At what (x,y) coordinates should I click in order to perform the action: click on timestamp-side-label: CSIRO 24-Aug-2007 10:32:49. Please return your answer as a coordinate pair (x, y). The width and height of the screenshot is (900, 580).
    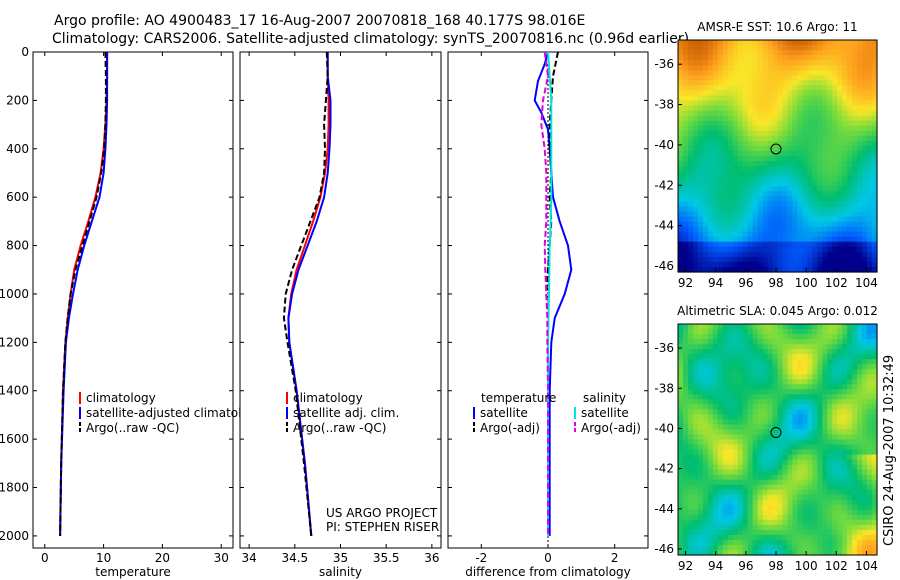
    Looking at the image, I should click on (889, 450).